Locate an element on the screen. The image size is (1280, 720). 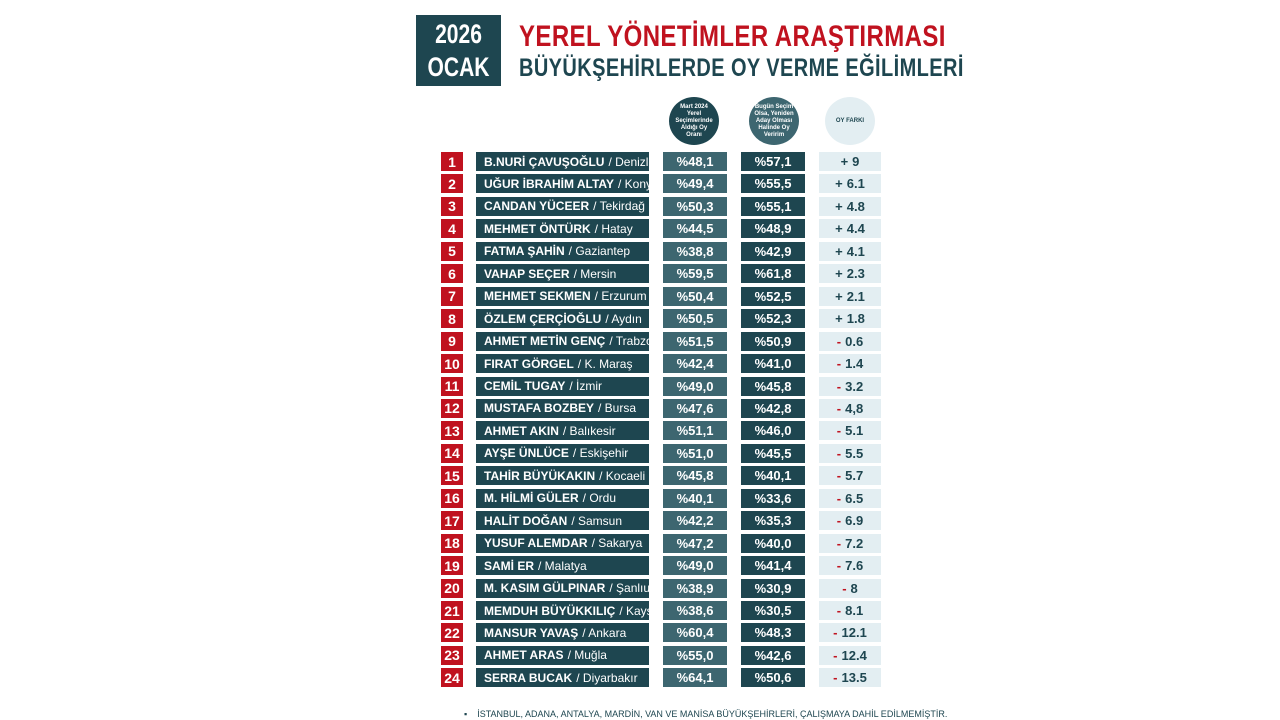
vote-today-cell: %42,8 is located at coordinates (773, 408).